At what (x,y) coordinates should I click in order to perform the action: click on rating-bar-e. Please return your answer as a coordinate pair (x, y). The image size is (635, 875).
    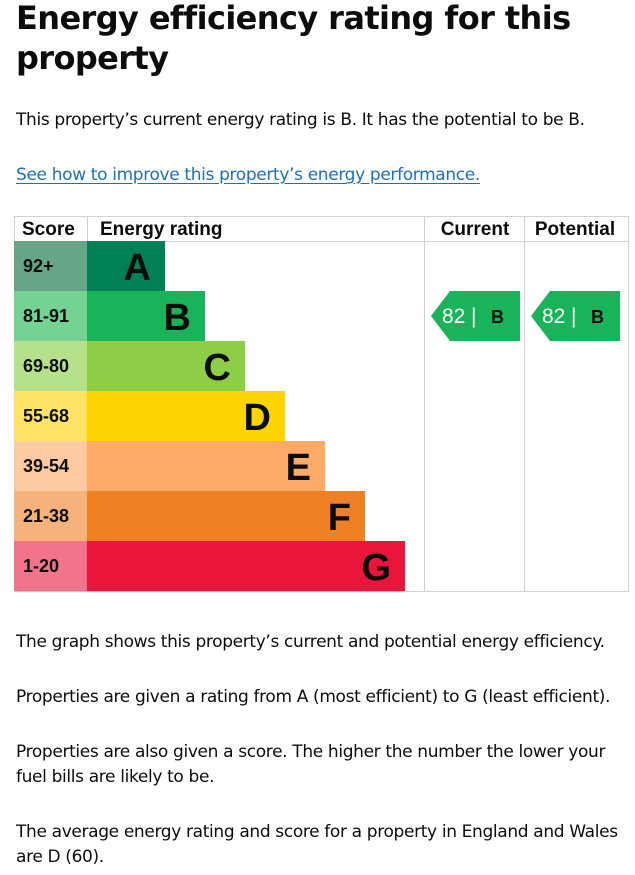
    Looking at the image, I should click on (206, 466).